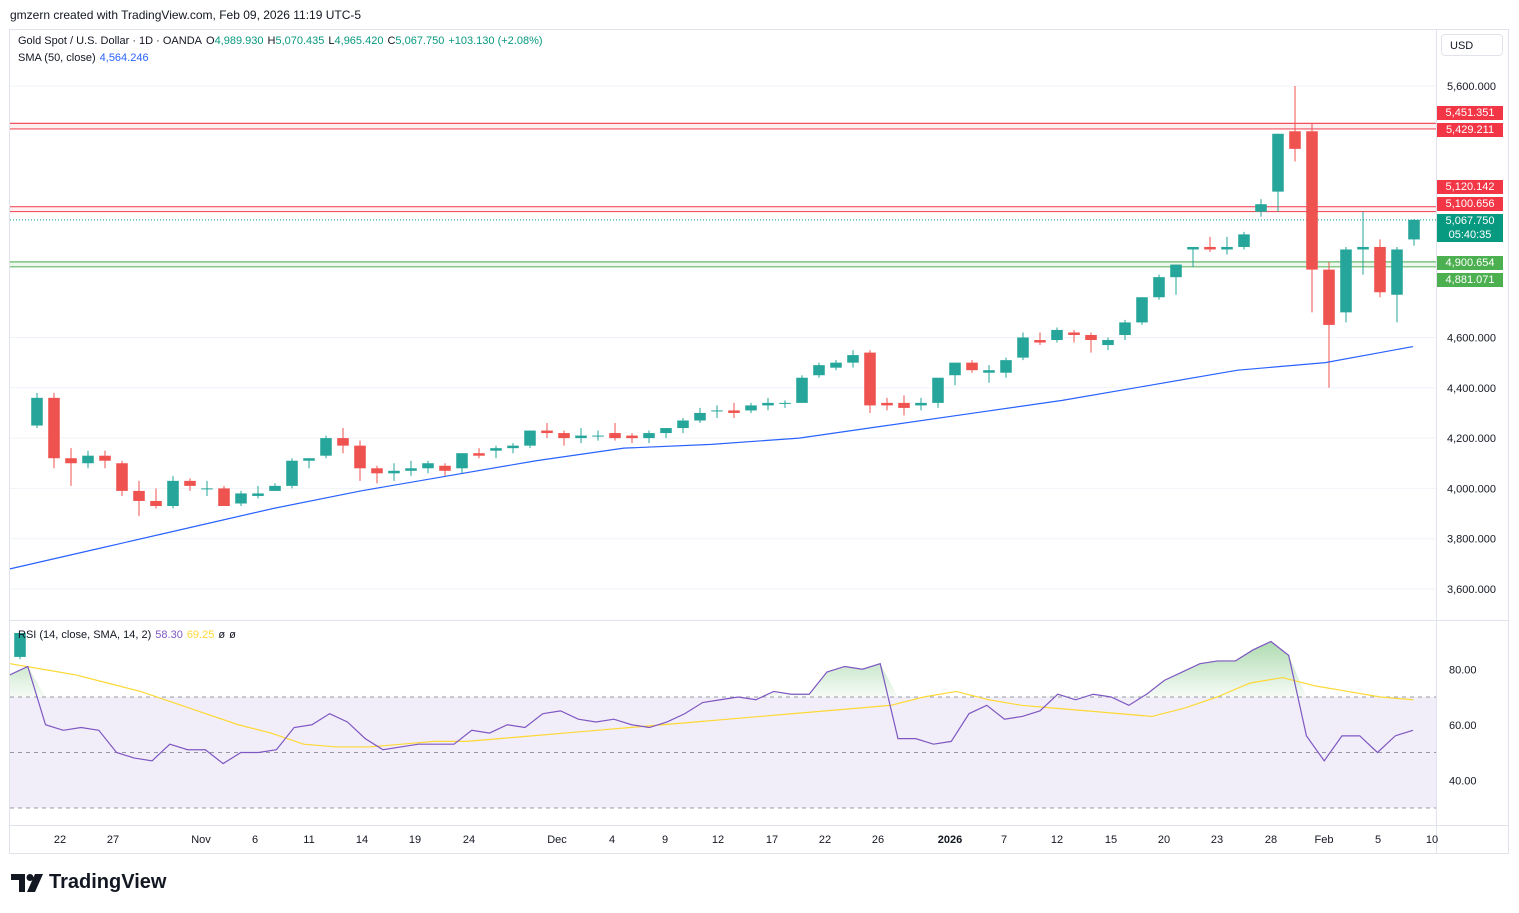  Describe the element at coordinates (1471, 389) in the screenshot. I see `price-tick-label: 4,400.000` at that location.